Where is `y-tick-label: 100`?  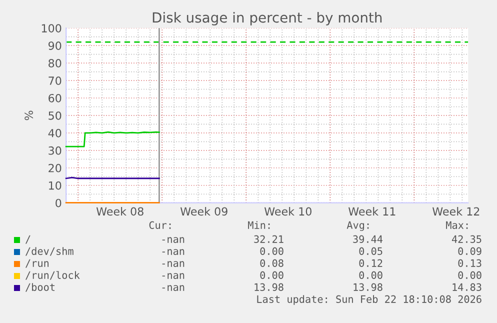 y-tick-label: 100 is located at coordinates (52, 28).